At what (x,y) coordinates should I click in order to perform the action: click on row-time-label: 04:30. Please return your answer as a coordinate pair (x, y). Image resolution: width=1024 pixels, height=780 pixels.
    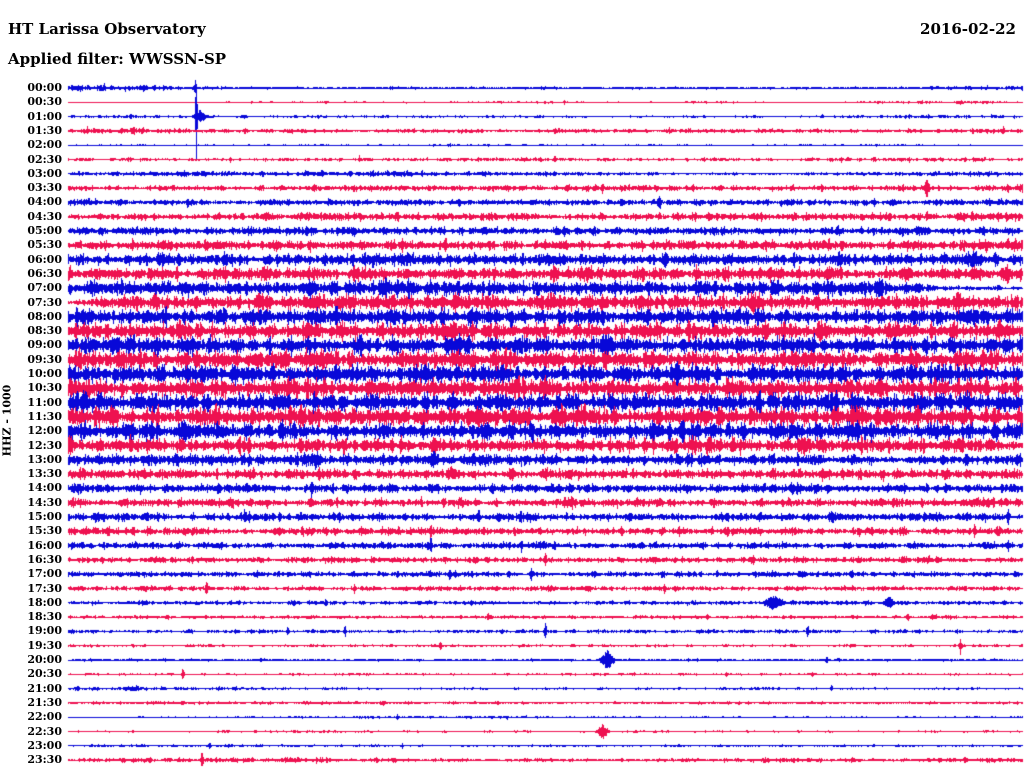
    Looking at the image, I should click on (44, 216).